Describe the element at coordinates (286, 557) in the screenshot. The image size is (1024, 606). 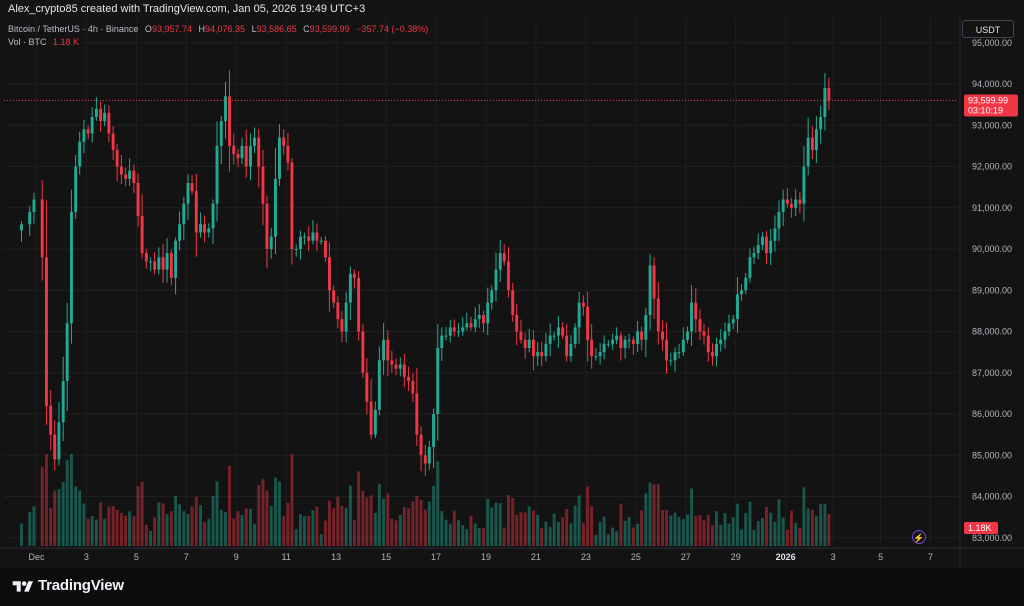
I see `time-tick-label: 11` at that location.